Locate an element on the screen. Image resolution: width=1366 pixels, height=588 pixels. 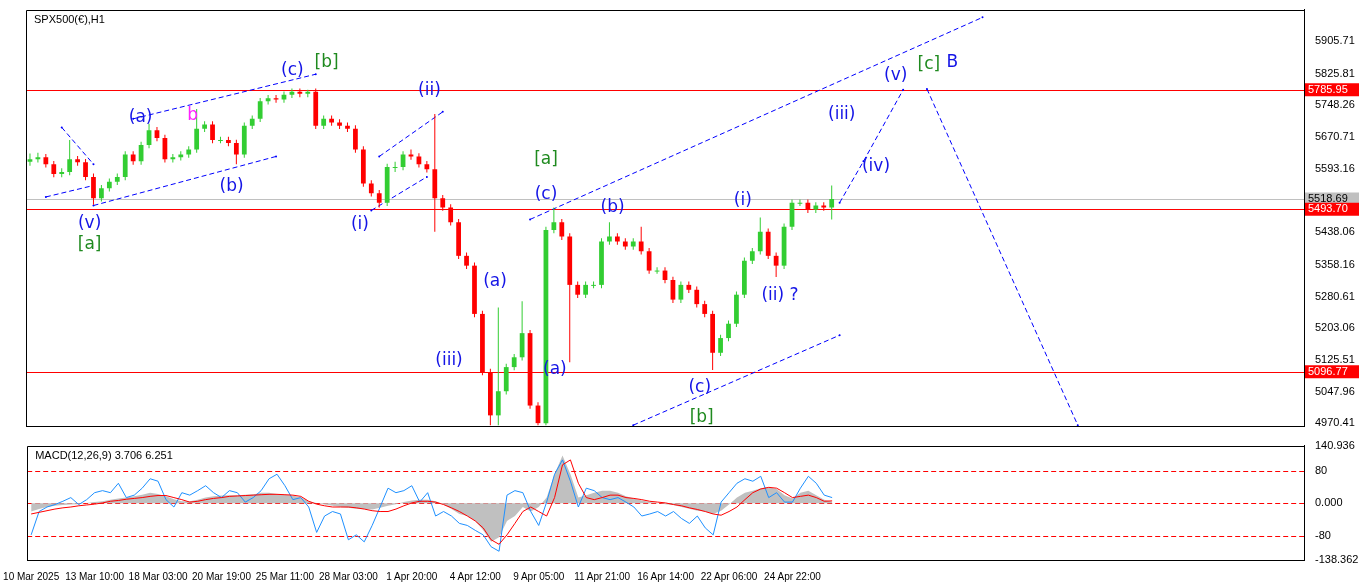
x-tick-label: 11 Apr 21:00 is located at coordinates (602, 576).